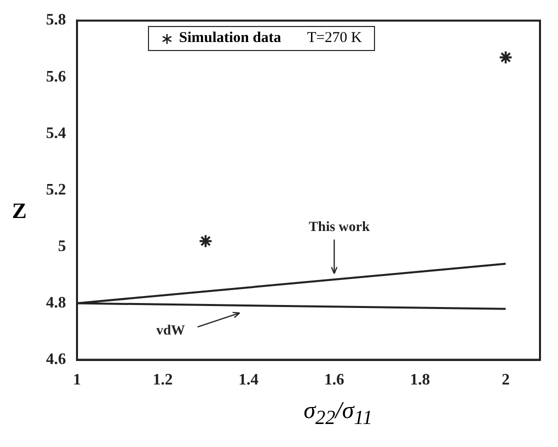 This screenshot has width=558, height=447. What do you see at coordinates (171, 331) in the screenshot?
I see `series-label: vdW` at bounding box center [171, 331].